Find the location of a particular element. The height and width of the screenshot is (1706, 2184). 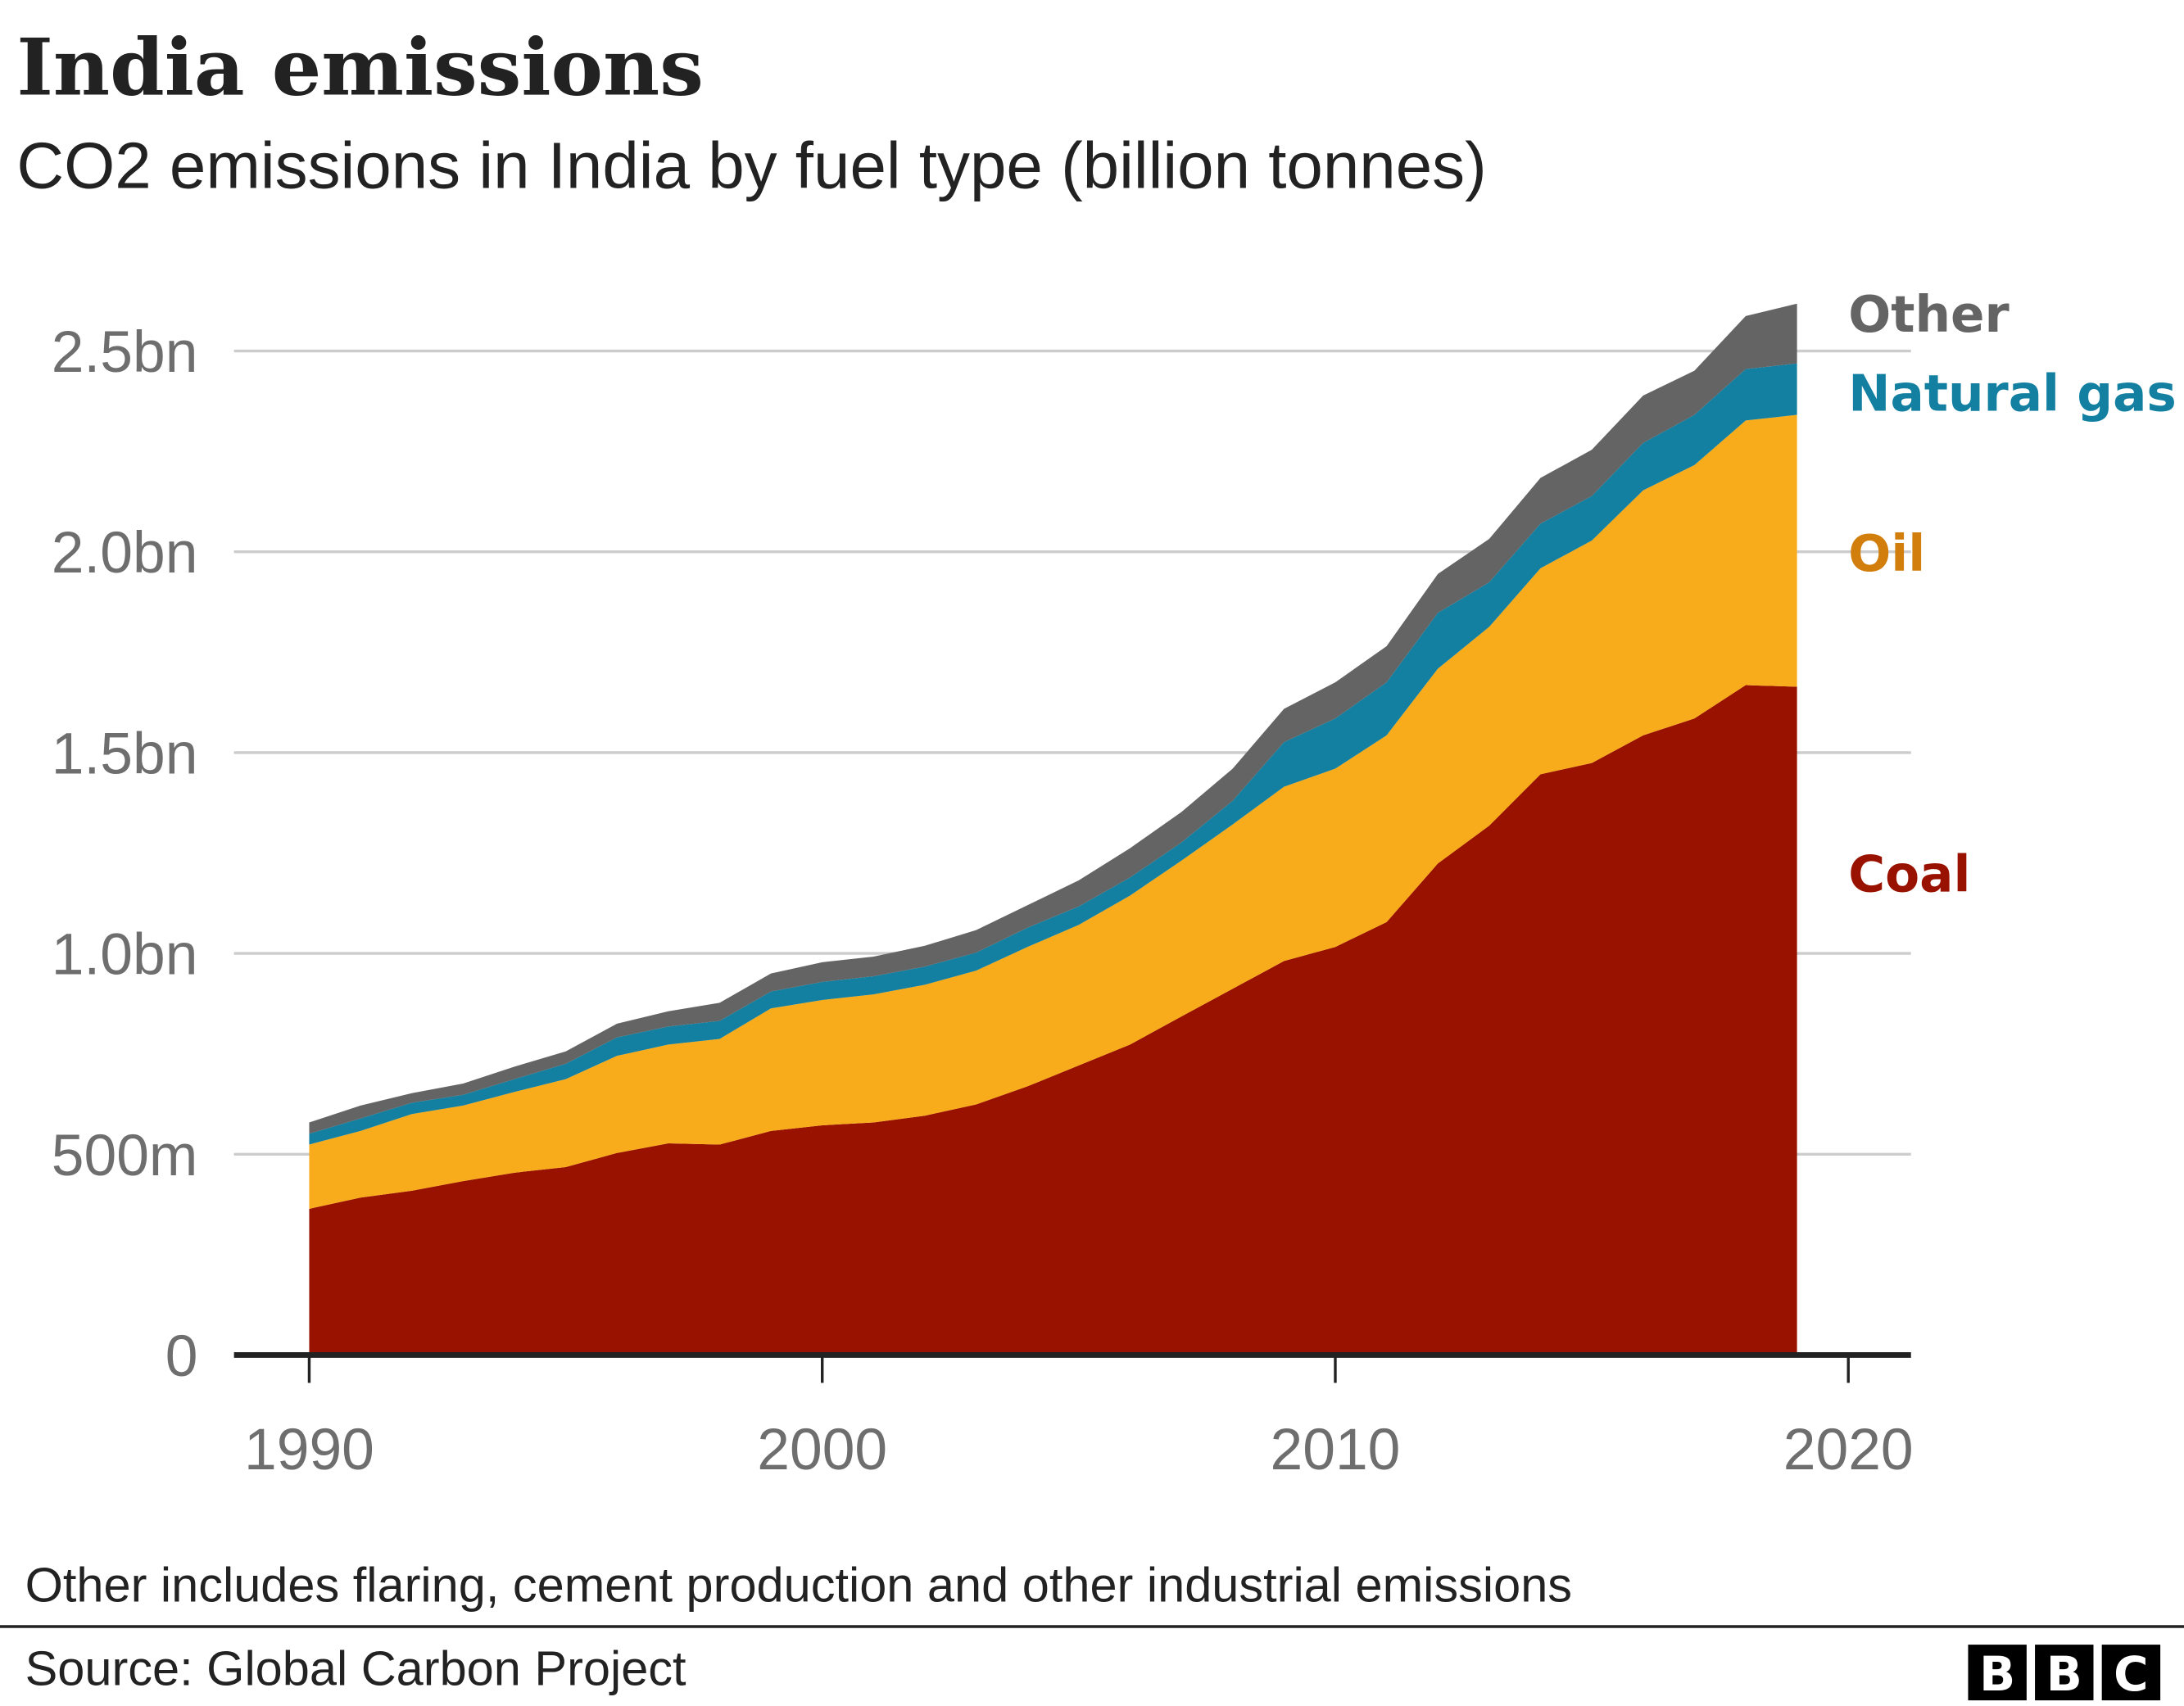

bbc-logo-letter: C is located at coordinates (2131, 1674).